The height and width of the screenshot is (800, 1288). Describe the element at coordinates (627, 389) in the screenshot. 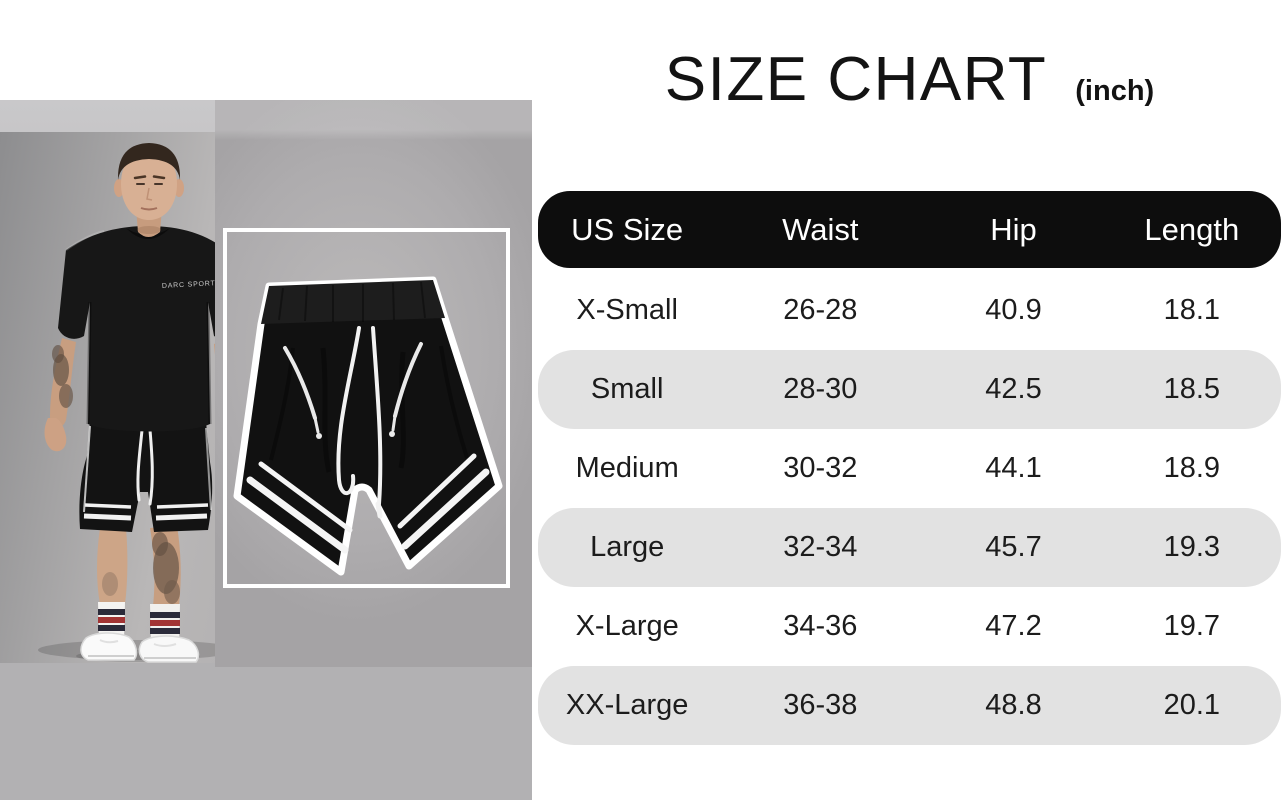

I see `cell-size: Small` at that location.